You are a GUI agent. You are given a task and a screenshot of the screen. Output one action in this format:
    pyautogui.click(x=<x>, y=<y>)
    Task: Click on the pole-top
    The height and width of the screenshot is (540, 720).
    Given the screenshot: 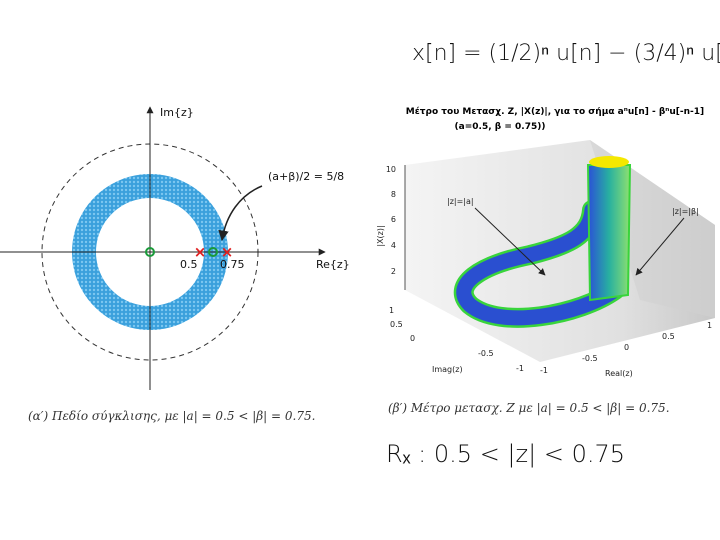 What is the action you would take?
    pyautogui.click(x=609, y=162)
    